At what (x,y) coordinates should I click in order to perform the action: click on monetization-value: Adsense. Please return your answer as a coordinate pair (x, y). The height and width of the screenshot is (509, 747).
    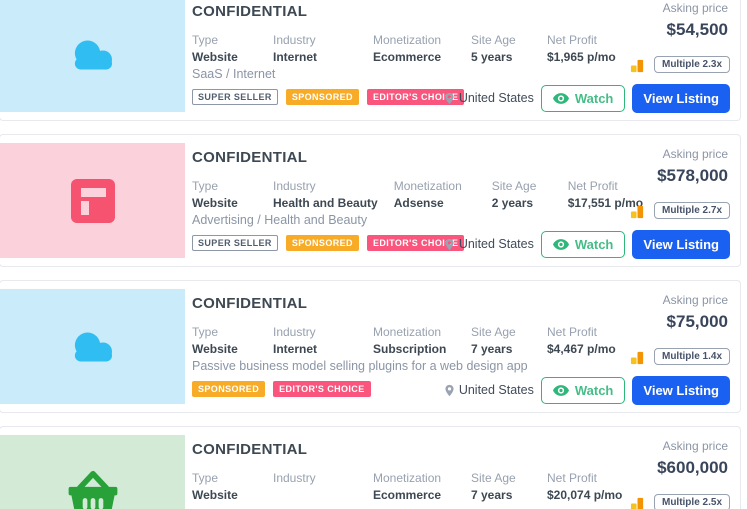
    Looking at the image, I should click on (418, 203).